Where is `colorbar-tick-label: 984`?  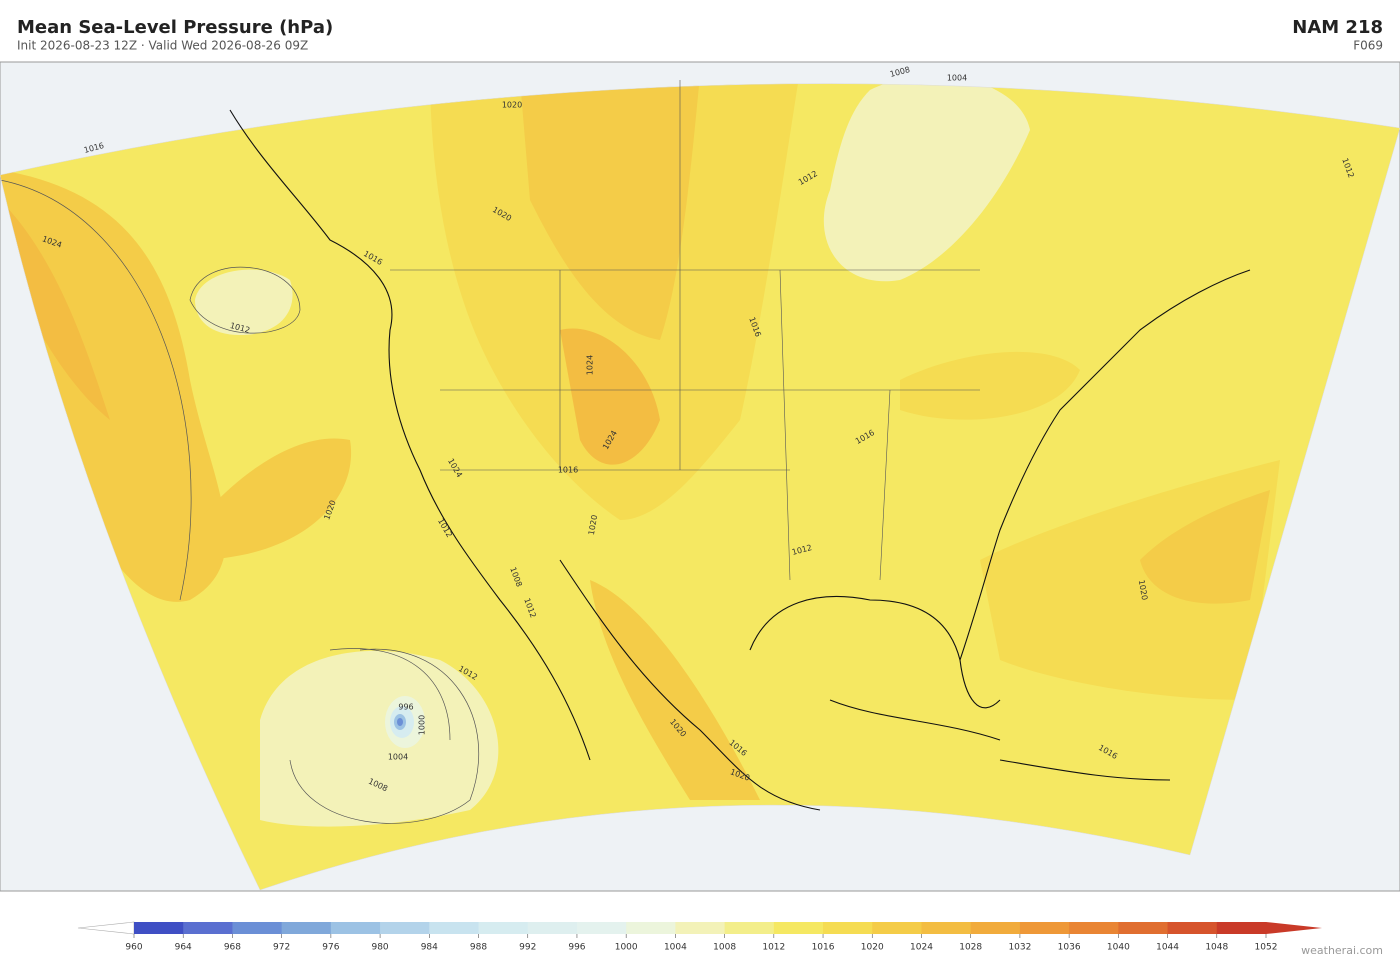
colorbar-tick-label: 984 is located at coordinates (429, 948).